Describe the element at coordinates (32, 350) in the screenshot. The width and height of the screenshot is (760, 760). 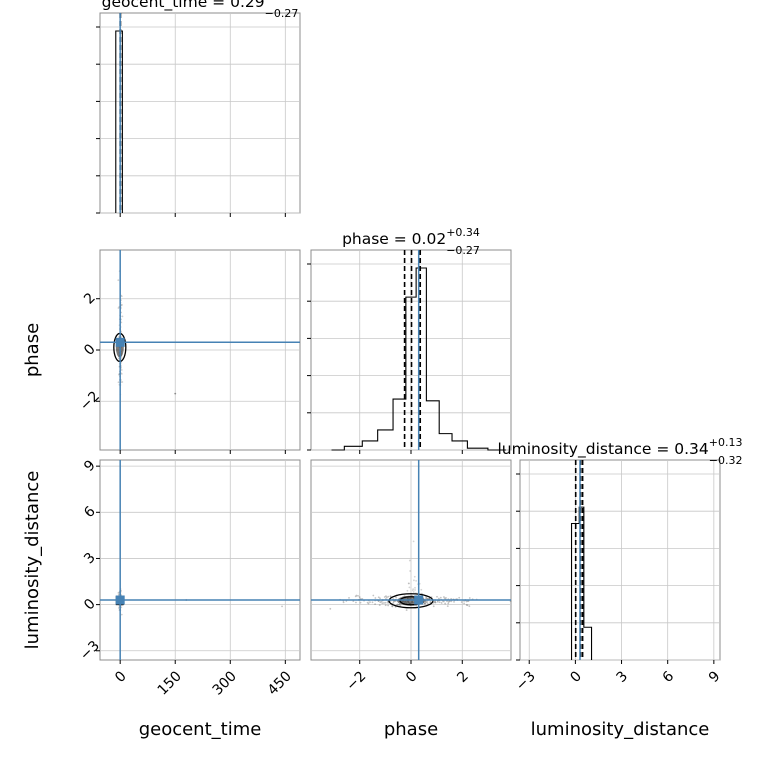
I see `y-axis-label-phase: phase` at that location.